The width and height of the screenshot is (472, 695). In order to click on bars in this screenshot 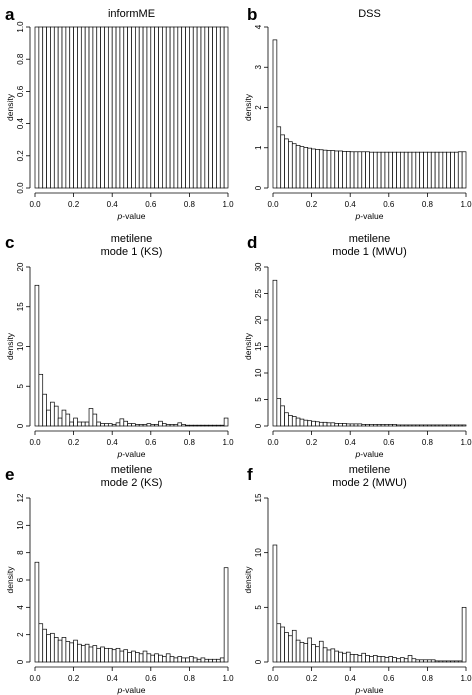, I will do `click(369, 114)`.